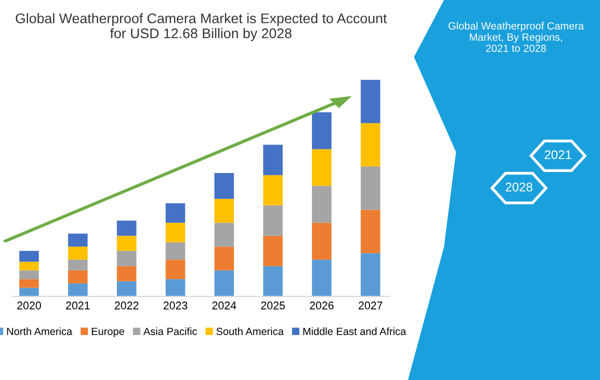 This screenshot has height=380, width=600. What do you see at coordinates (201, 27) in the screenshot?
I see `chart-title: Global Weatherproof Camera Market is Expected to Account for USD 12.68 Billion by 2028` at bounding box center [201, 27].